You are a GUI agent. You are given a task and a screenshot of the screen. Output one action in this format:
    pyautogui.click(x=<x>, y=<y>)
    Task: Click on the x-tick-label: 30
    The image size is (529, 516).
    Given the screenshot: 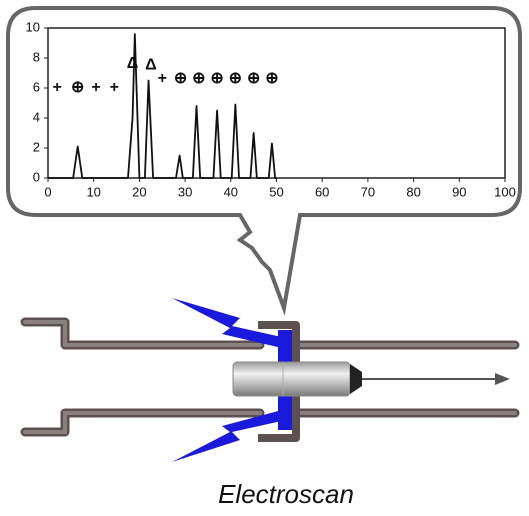 What is the action you would take?
    pyautogui.click(x=185, y=191)
    